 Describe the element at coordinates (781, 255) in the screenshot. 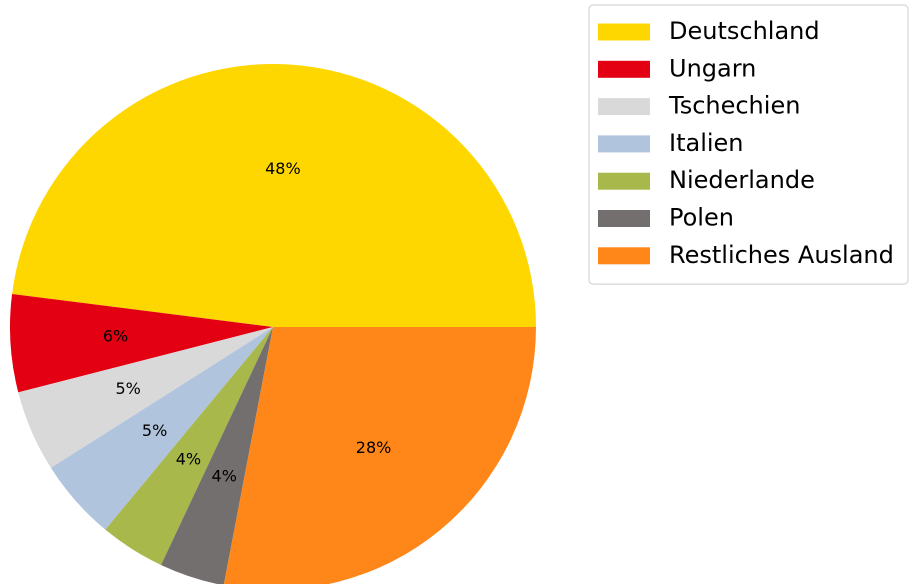

I see `legend-label: Restliches Ausland` at that location.